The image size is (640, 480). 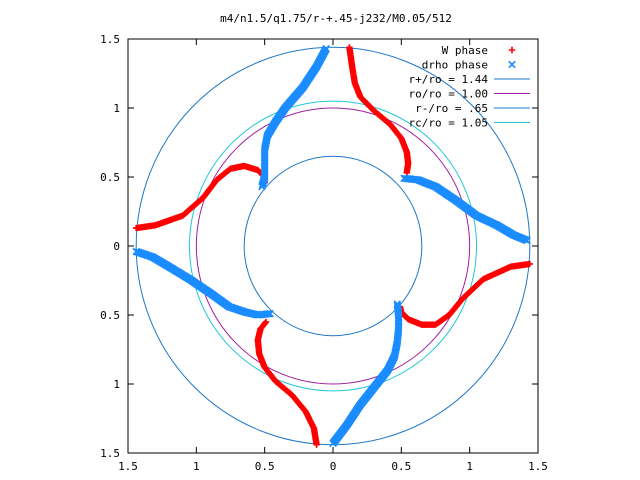 What do you see at coordinates (448, 123) in the screenshot?
I see `legend-label: rc/ro = 1.05` at bounding box center [448, 123].